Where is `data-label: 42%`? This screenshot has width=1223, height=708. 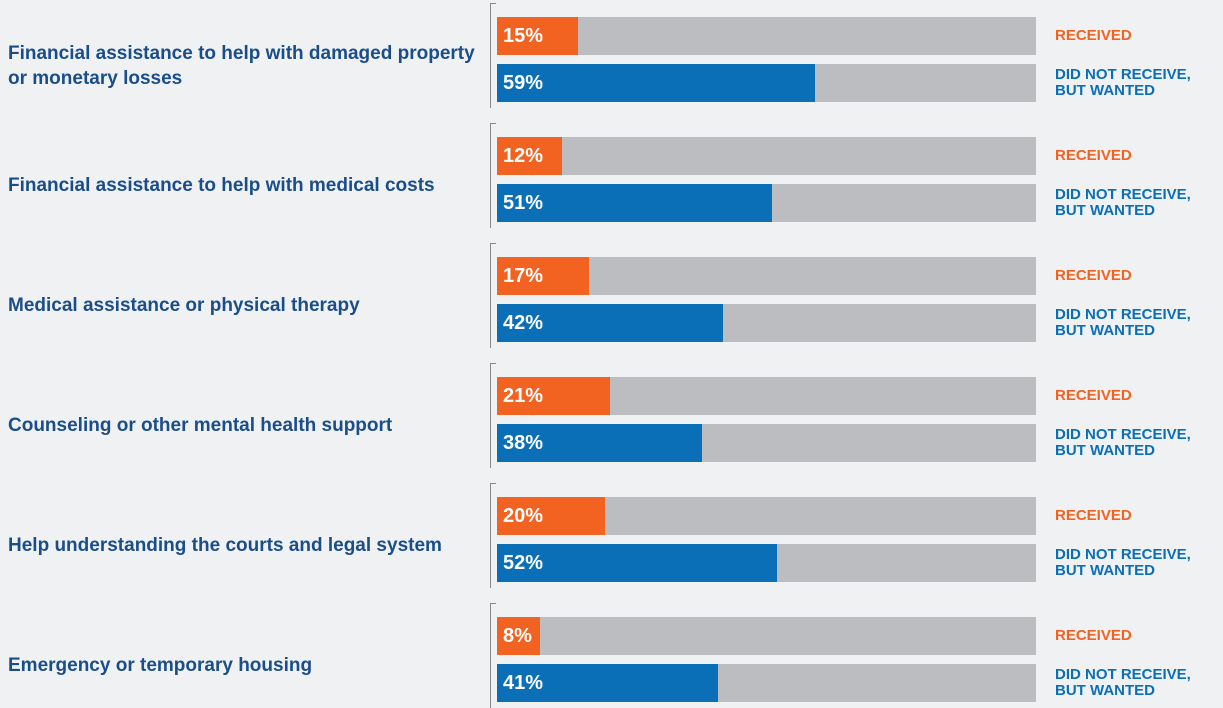 data-label: 42% is located at coordinates (523, 323).